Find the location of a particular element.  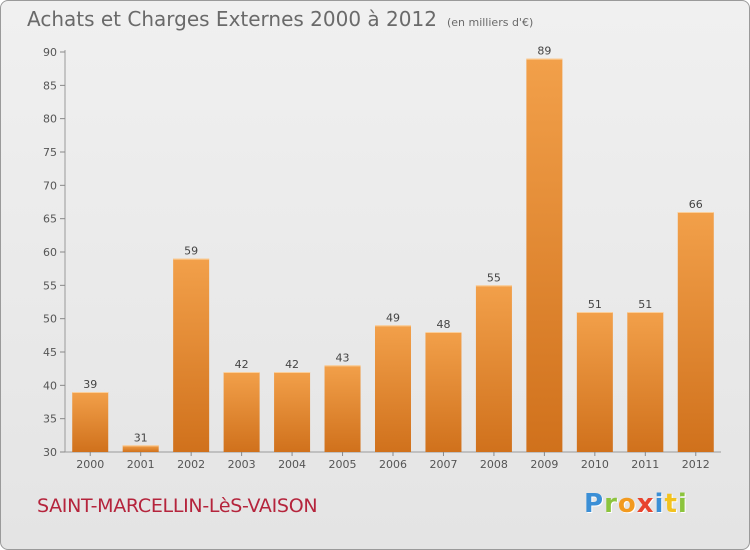

bar-2006 is located at coordinates (393, 388).